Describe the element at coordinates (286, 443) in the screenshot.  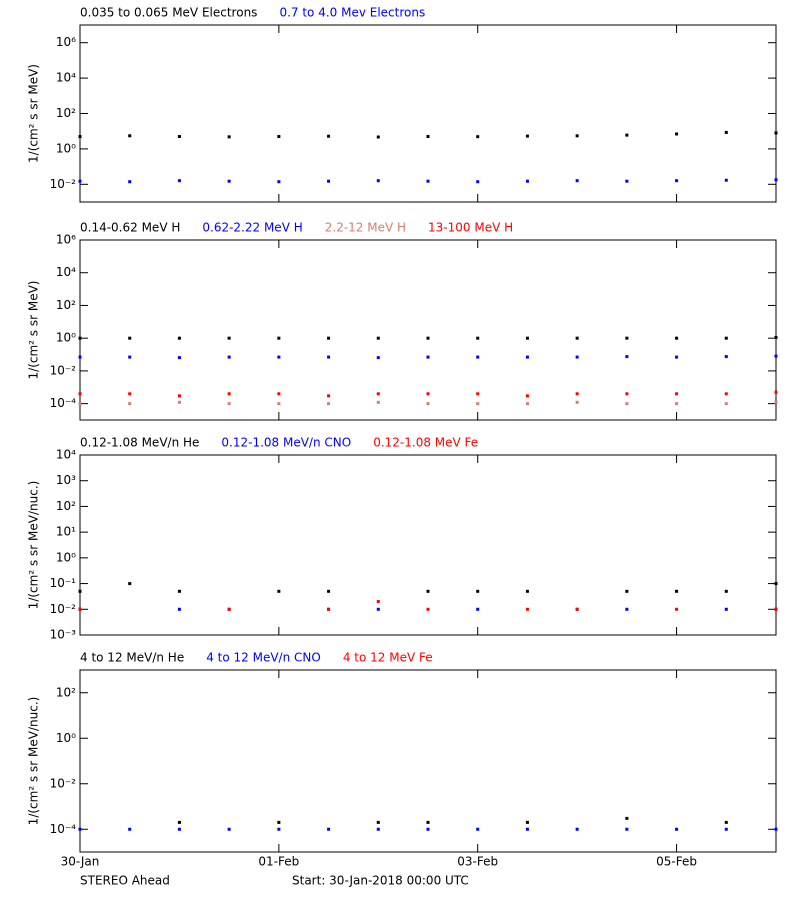
I see `legend-entry: 0.12-1.08 MeV/n CNO` at that location.